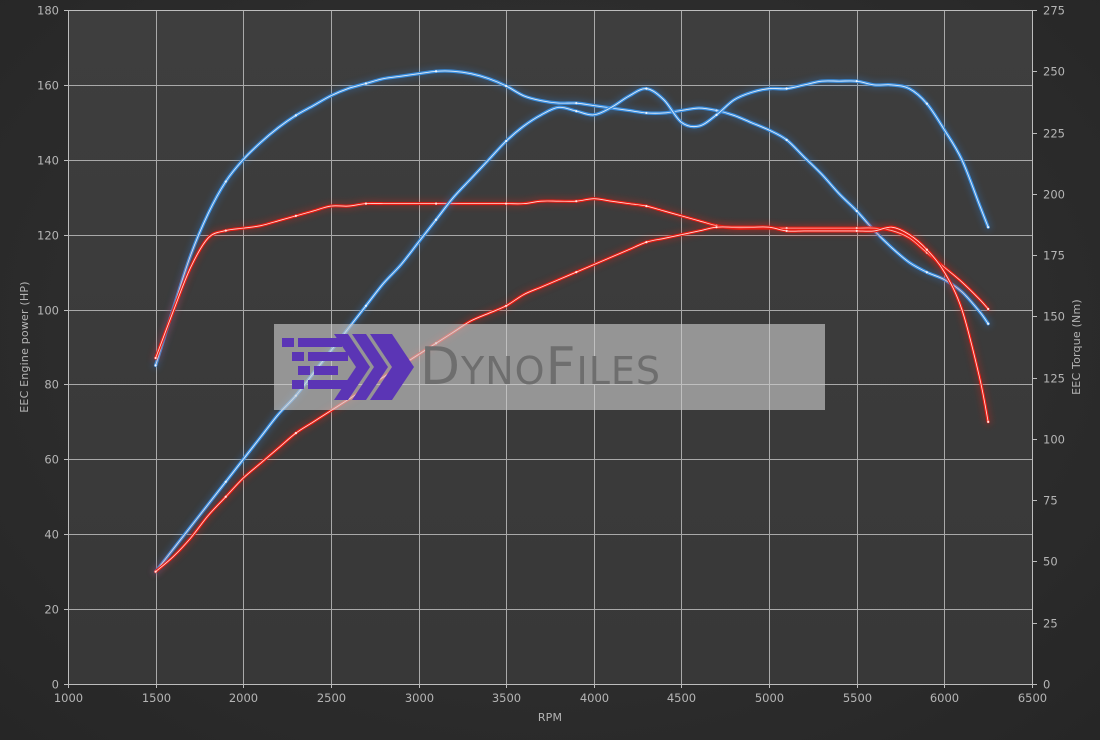  Describe the element at coordinates (1050, 501) in the screenshot. I see `y-right-tick-label: 75` at that location.